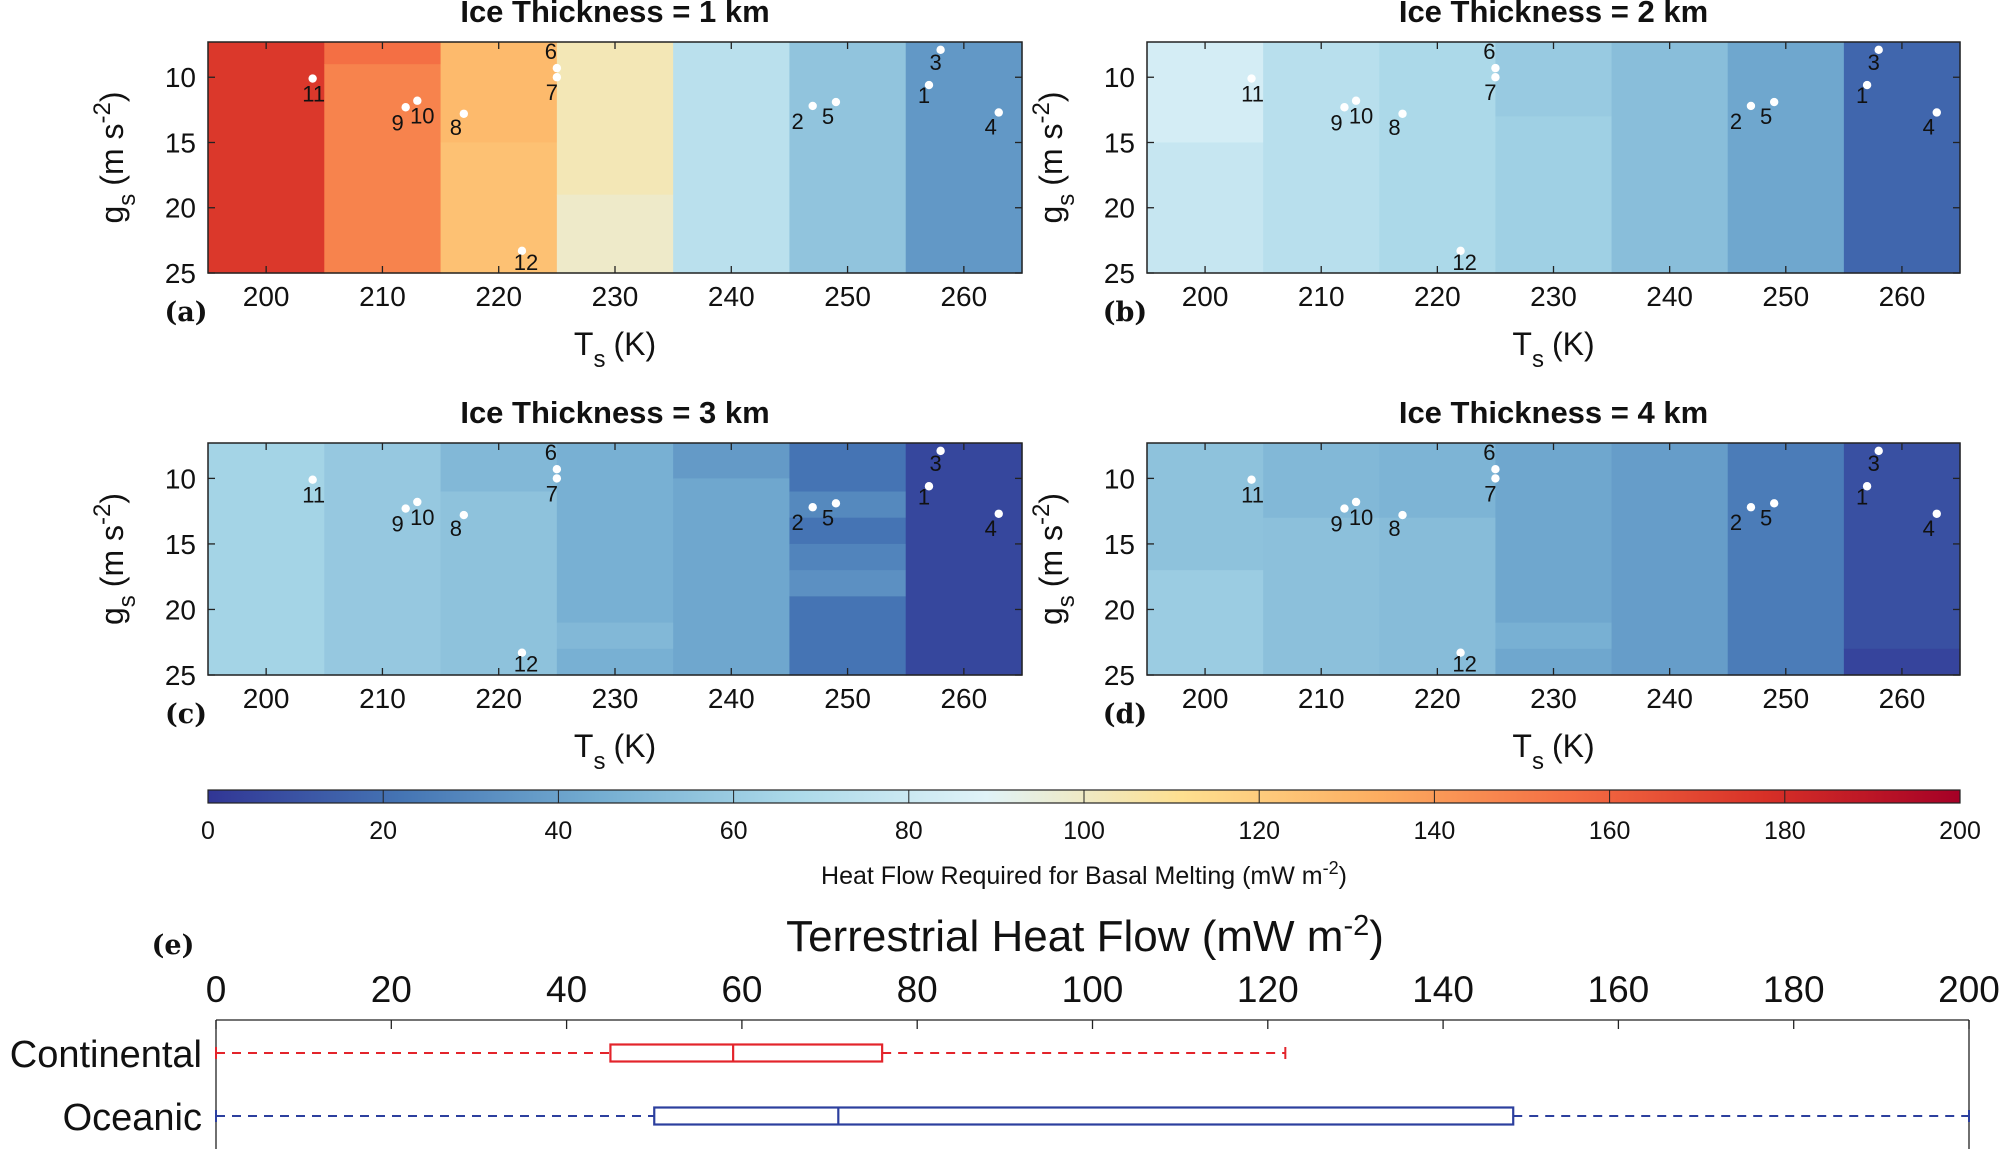 The image size is (2000, 1149). I want to click on box-x-tick-label: 160, so click(1619, 989).